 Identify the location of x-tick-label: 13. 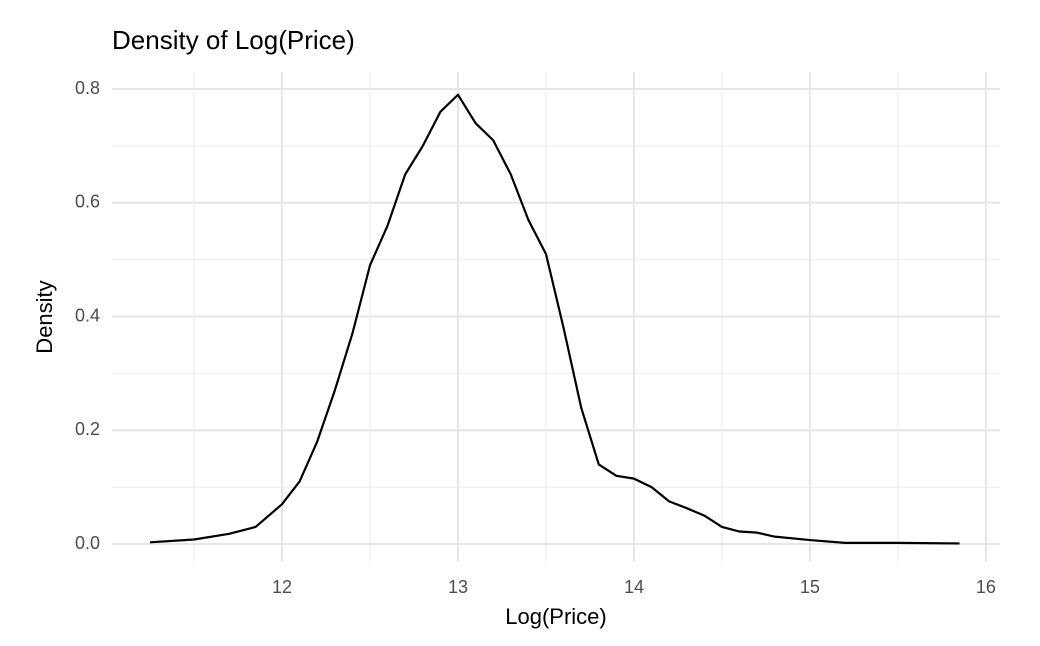
(458, 587).